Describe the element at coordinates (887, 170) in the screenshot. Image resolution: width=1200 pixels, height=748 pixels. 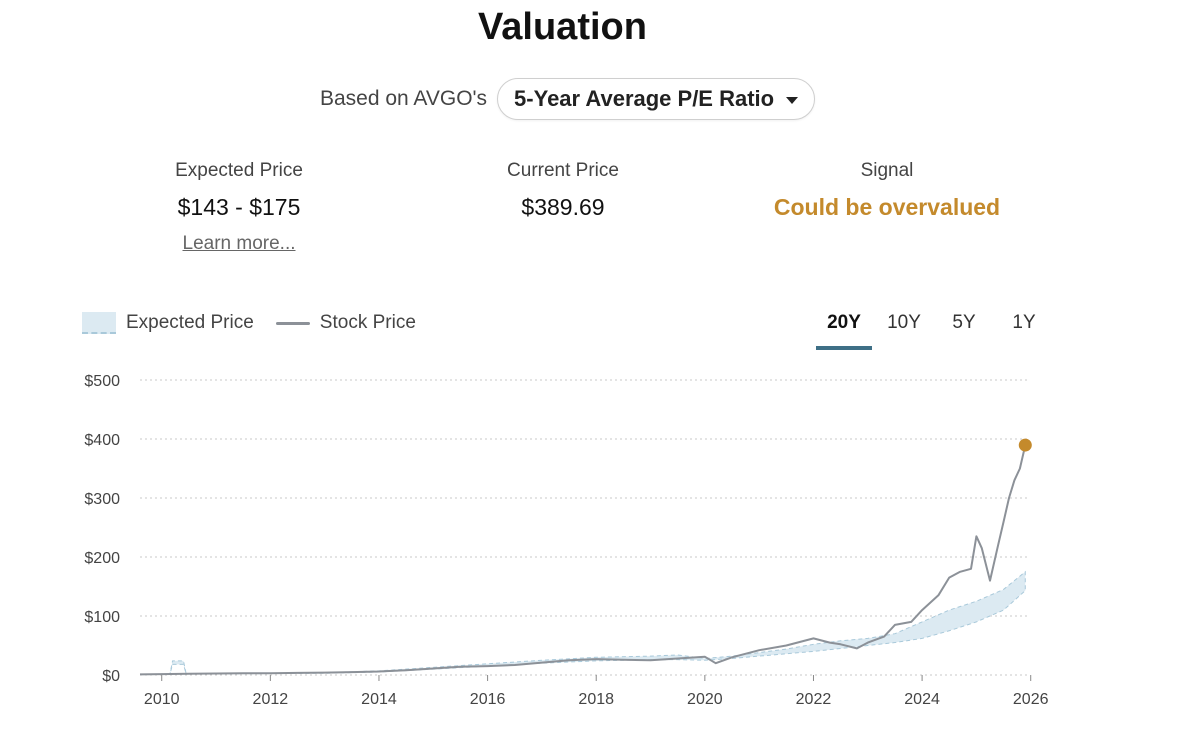
I see `signal-label: Signal` at that location.